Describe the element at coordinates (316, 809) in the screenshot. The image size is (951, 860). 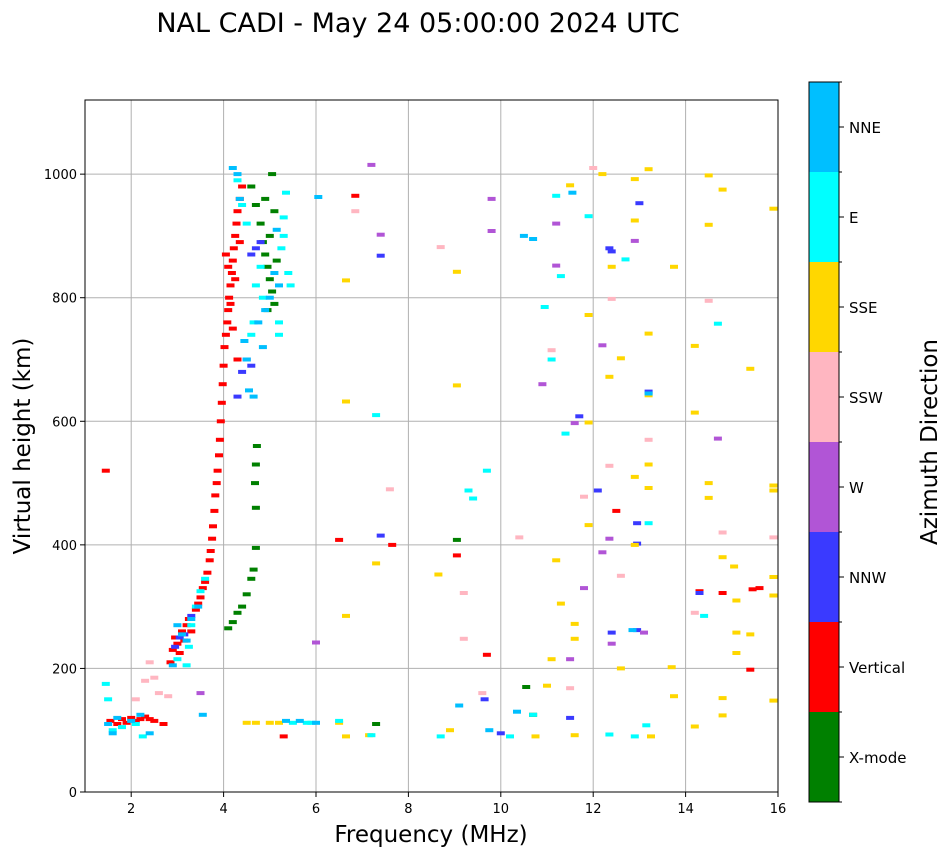
I see `x-tick-label: 6` at that location.